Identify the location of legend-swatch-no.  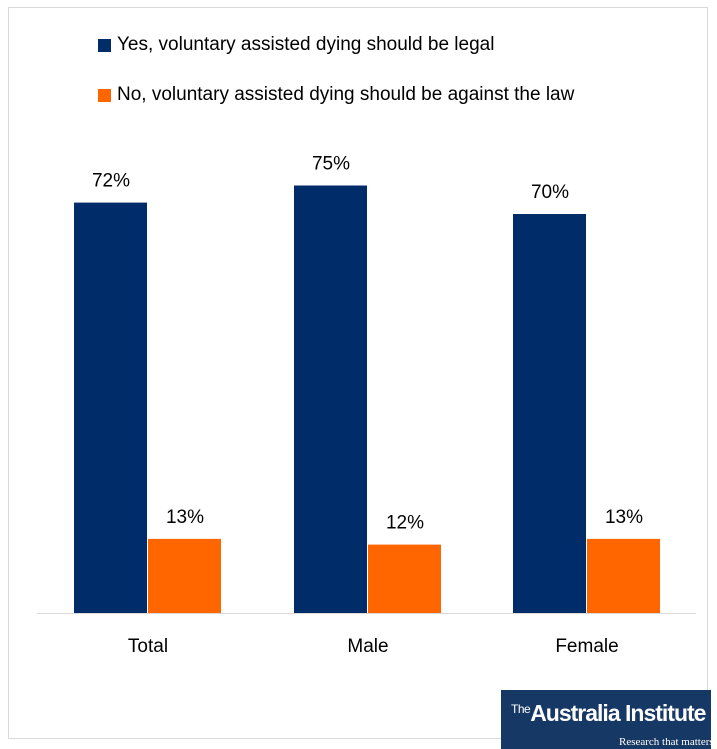
(104, 95).